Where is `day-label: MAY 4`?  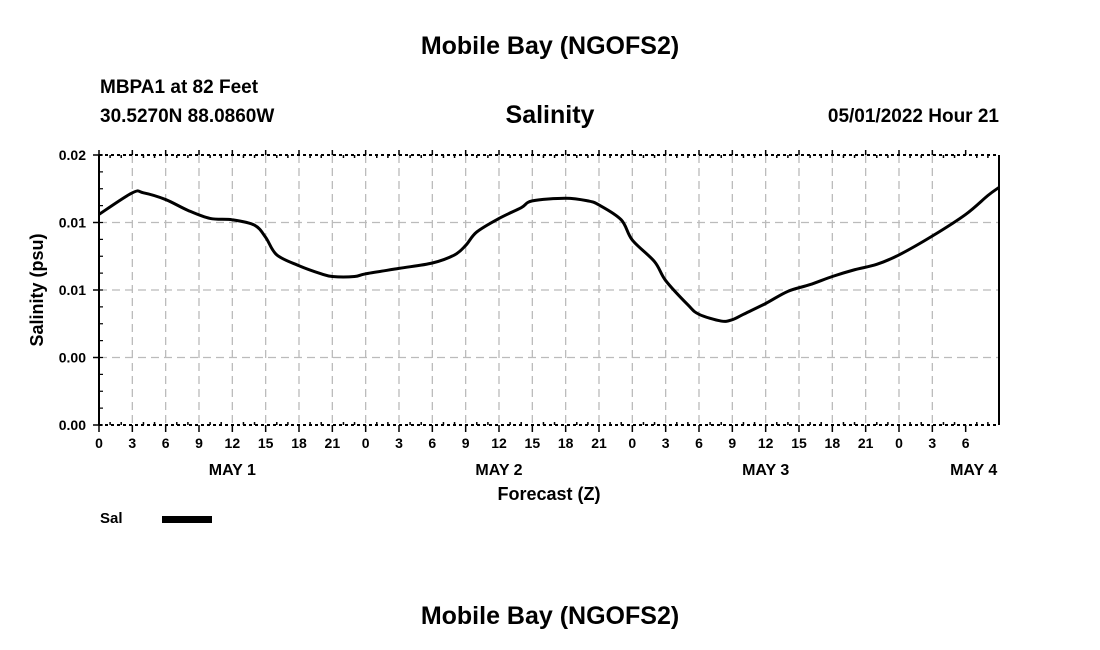 day-label: MAY 4 is located at coordinates (973, 470).